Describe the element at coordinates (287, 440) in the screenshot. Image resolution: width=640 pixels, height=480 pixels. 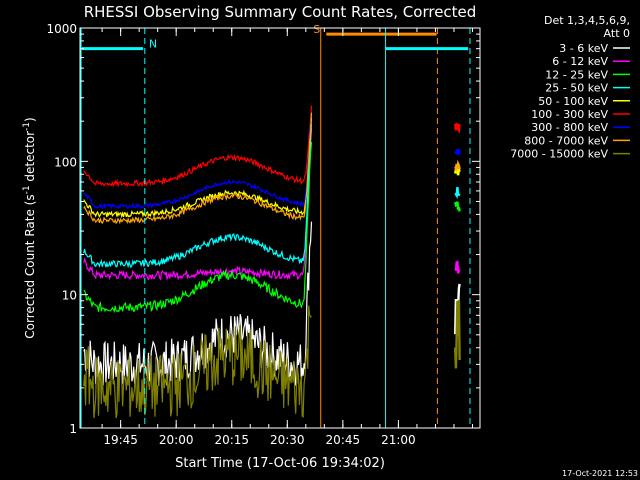
I see `x-tick-label: 20:30` at that location.